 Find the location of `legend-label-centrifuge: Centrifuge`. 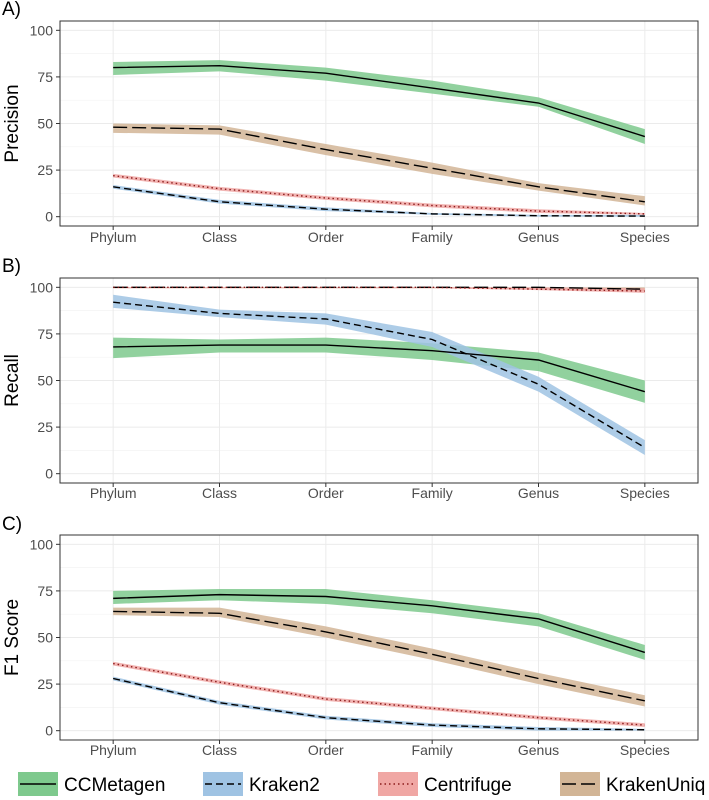

legend-label-centrifuge: Centrifuge is located at coordinates (468, 785).